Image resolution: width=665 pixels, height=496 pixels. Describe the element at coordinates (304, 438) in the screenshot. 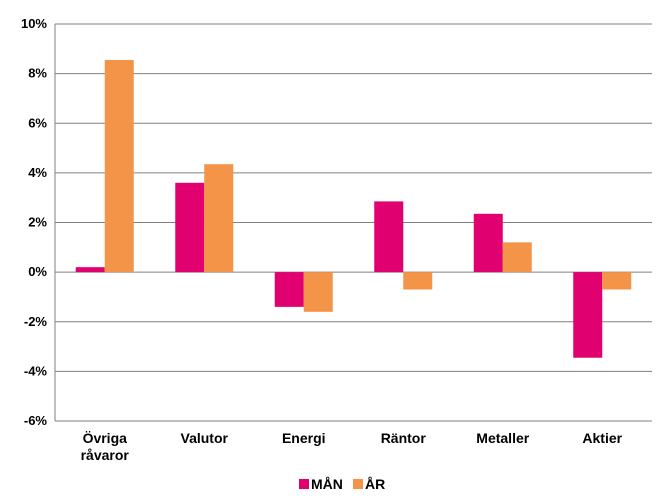

I see `category-label: Energi` at that location.